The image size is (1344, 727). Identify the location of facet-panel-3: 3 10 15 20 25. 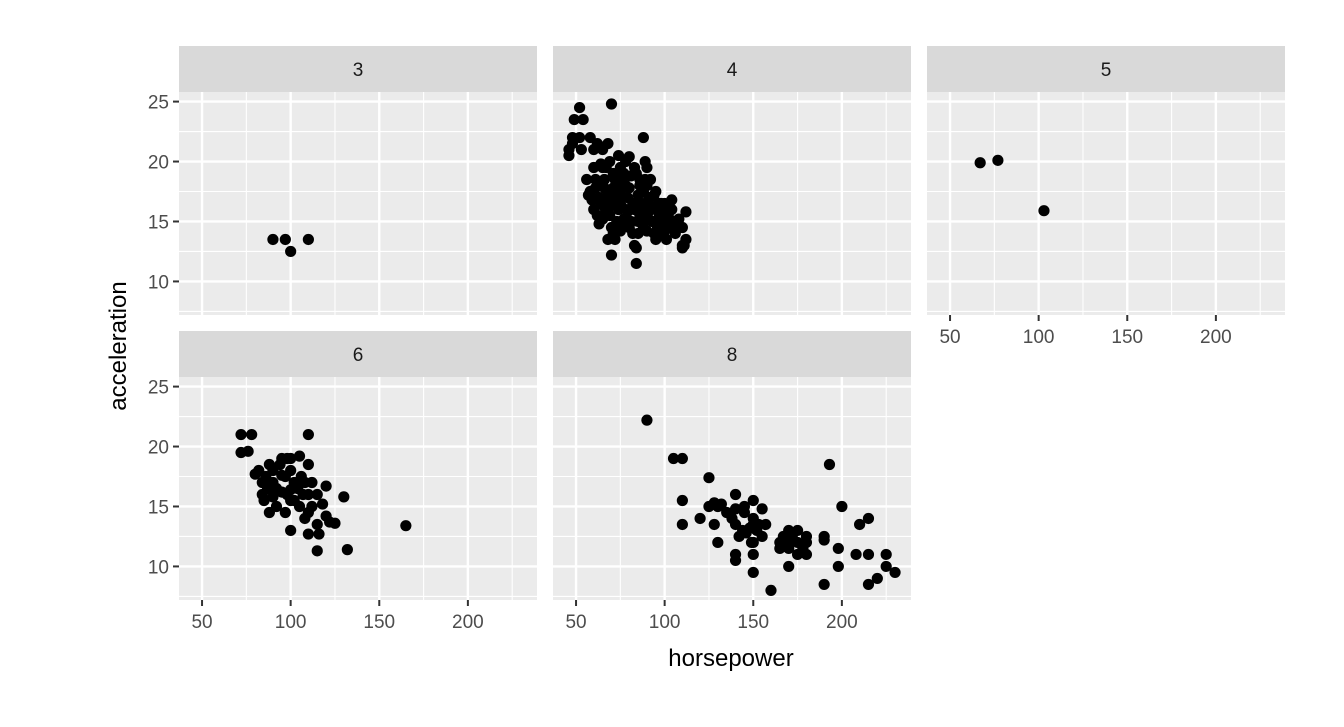
(342, 180).